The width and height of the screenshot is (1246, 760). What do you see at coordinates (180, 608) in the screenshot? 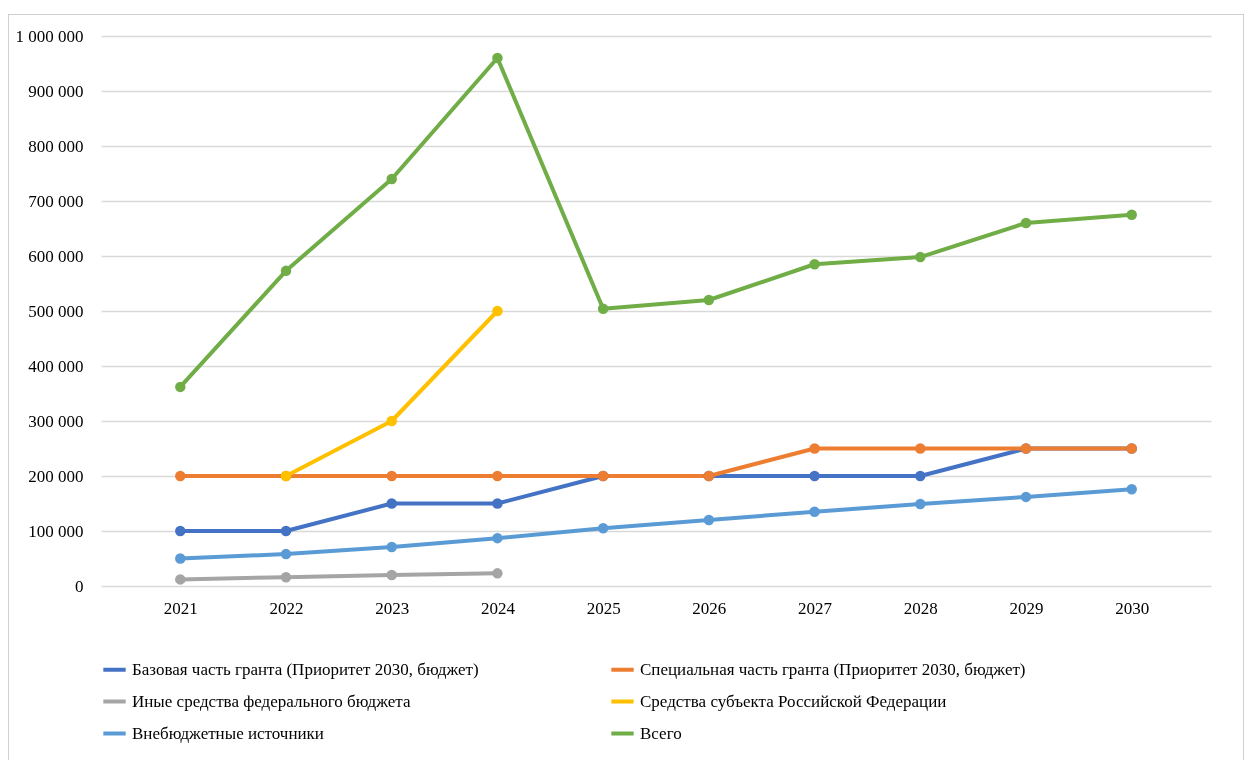
I see `x-tick-label: 2021` at bounding box center [180, 608].